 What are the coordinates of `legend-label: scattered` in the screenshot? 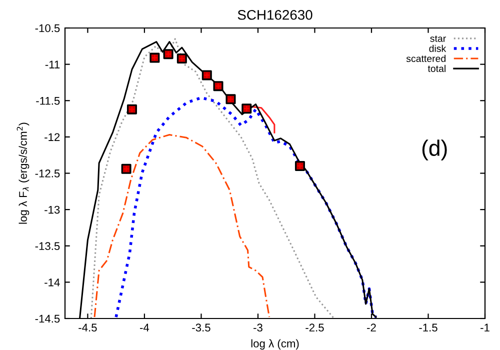 It's located at (426, 58).